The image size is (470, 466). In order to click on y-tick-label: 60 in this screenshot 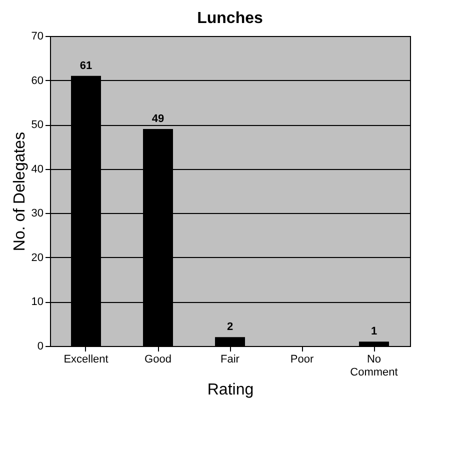, I will do `click(37, 80)`.